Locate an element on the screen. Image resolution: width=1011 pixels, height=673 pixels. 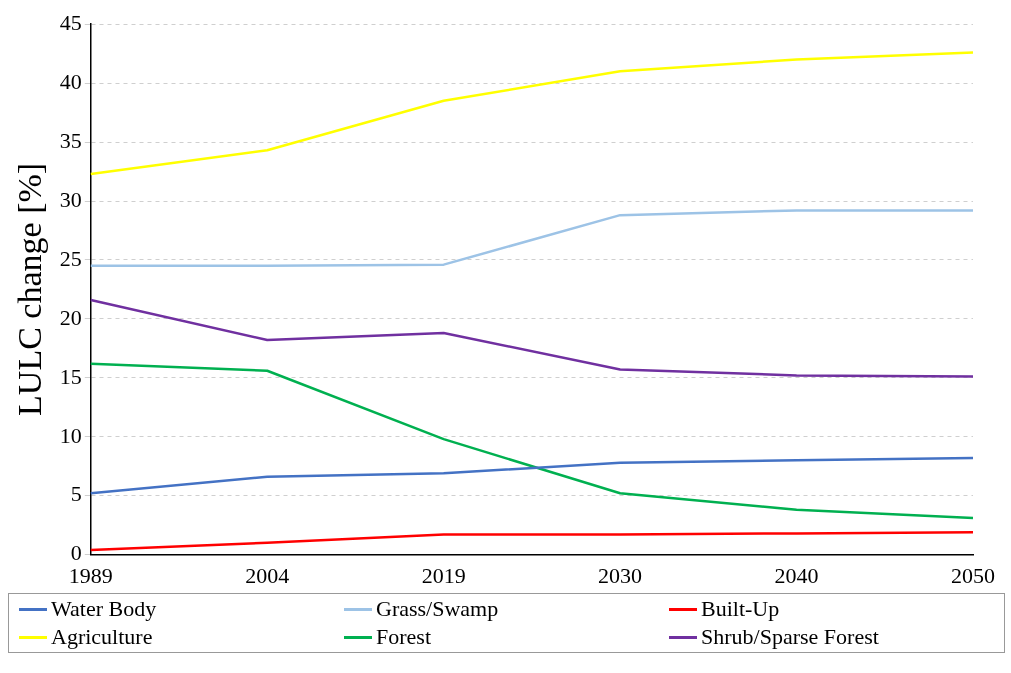
legend-label: Agriculture is located at coordinates (102, 637).